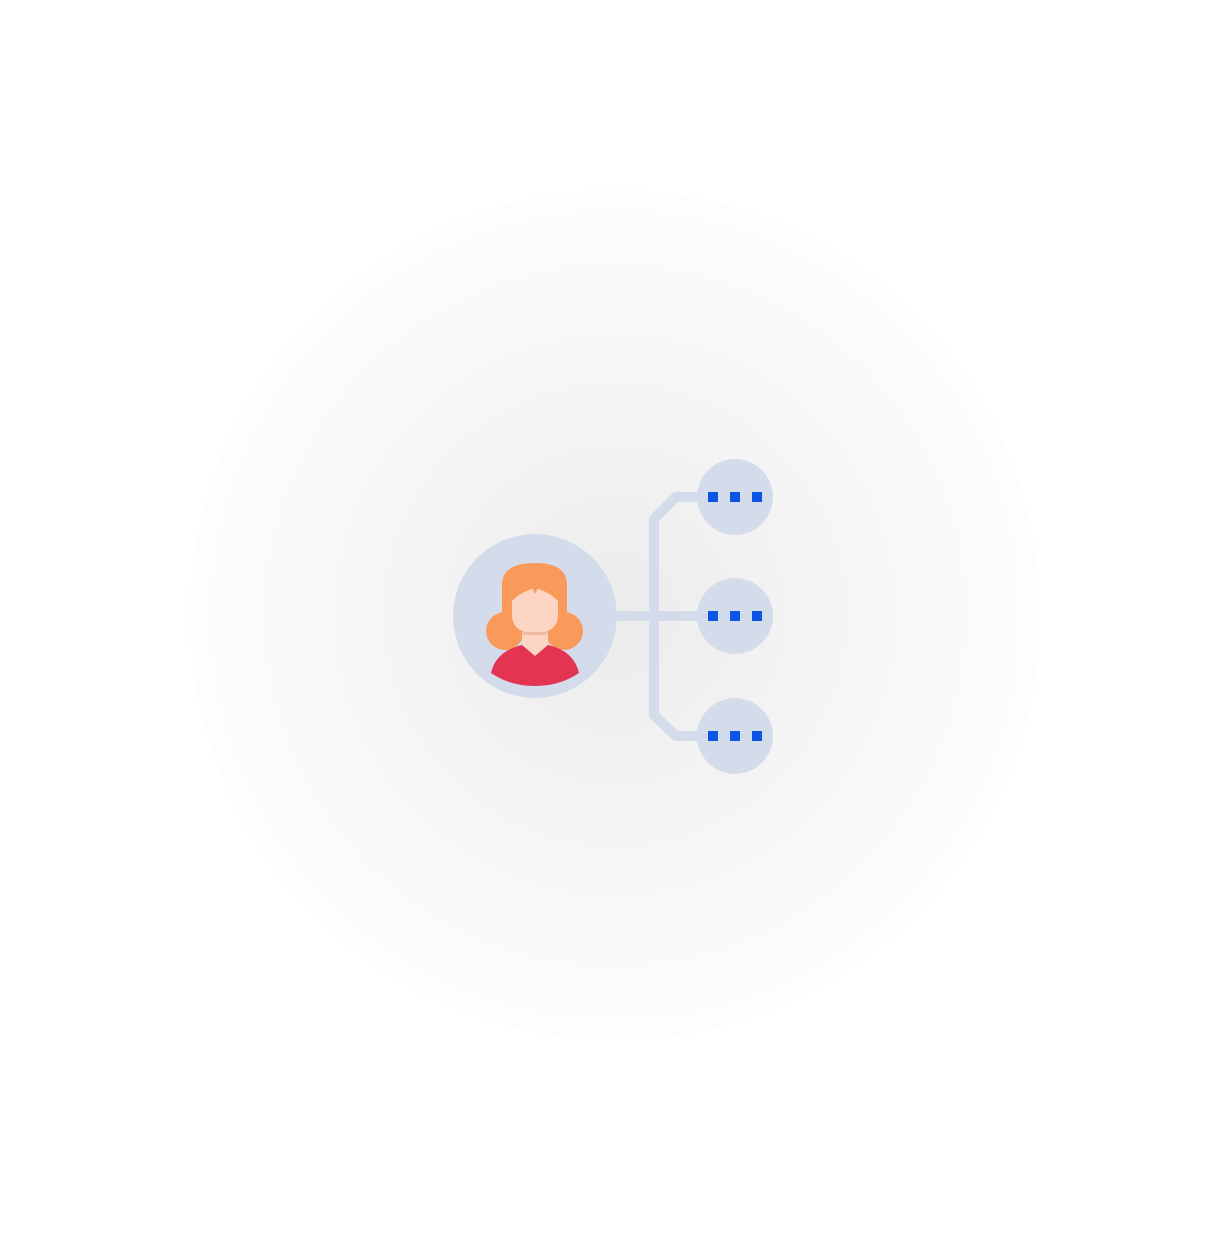 The height and width of the screenshot is (1233, 1228). What do you see at coordinates (674, 554) in the screenshot?
I see `branch-connector-top` at bounding box center [674, 554].